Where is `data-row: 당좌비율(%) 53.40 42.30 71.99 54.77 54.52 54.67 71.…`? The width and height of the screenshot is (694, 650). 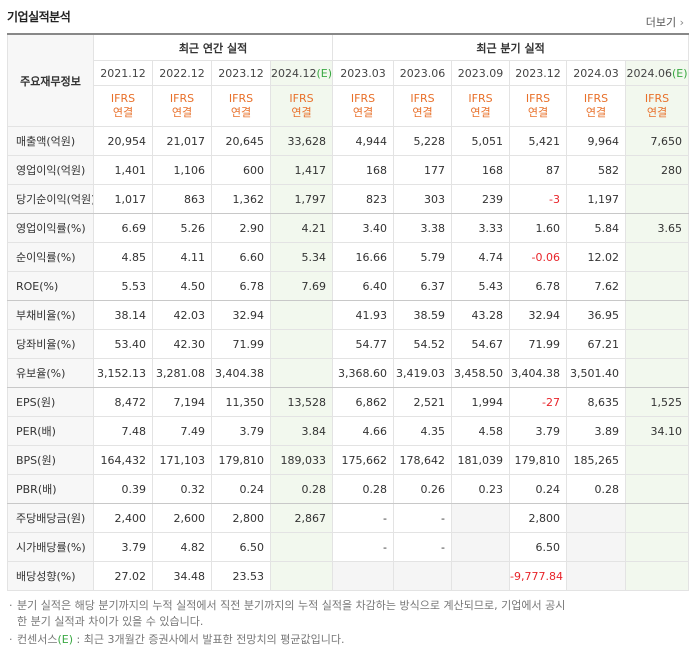
data-row: 당좌비율(%) 53.40 42.30 71.99 54.77 54.52 54.67 71.… is located at coordinates (348, 344).